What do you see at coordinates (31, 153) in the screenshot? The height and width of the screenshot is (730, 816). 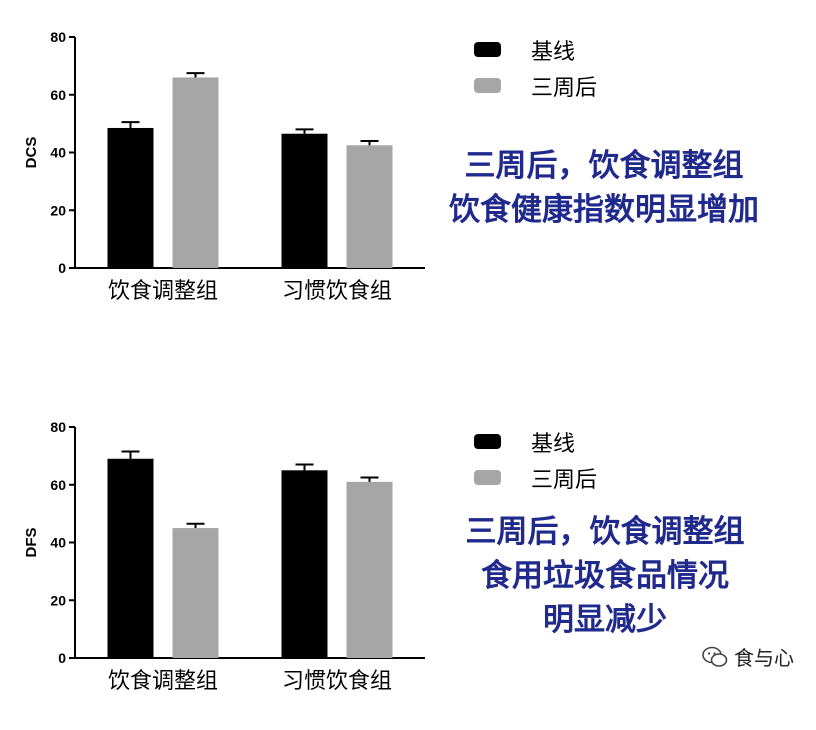 I see `y-axis-label: DCS` at bounding box center [31, 153].